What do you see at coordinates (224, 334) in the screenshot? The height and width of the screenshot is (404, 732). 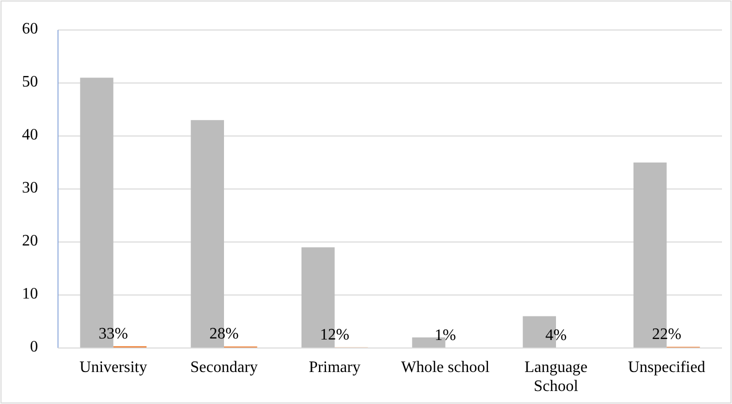 I see `data-label: 28%` at bounding box center [224, 334].